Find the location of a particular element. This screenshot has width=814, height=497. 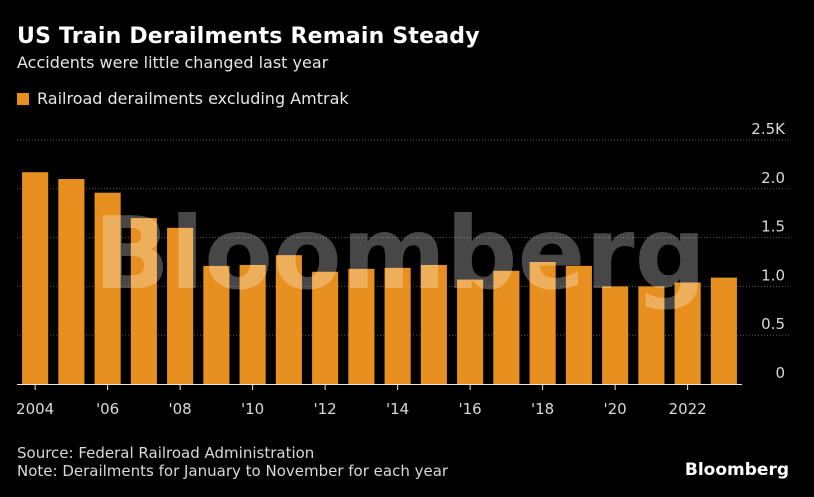

legend: Railroad derailments excluding Amtrak is located at coordinates (183, 98).